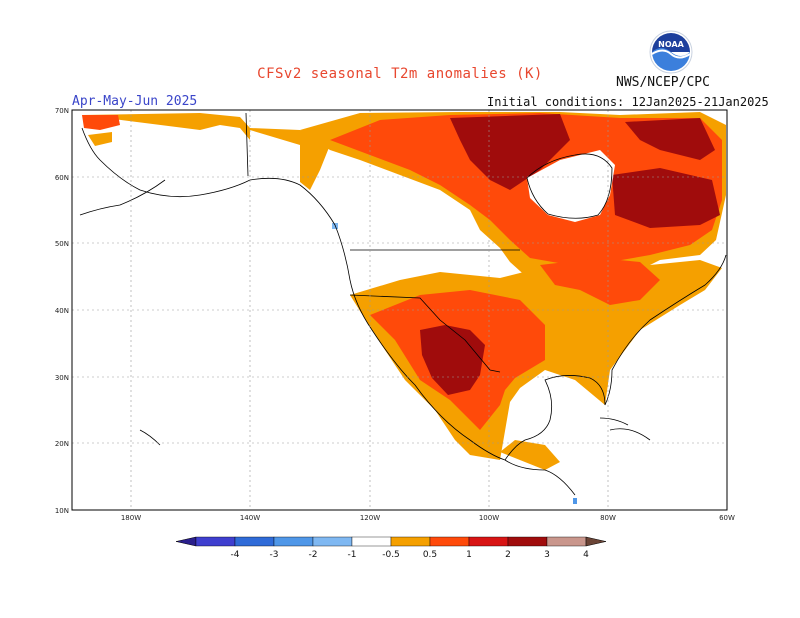  Describe the element at coordinates (430, 555) in the screenshot. I see `colorbar-label: 0.5` at that location.